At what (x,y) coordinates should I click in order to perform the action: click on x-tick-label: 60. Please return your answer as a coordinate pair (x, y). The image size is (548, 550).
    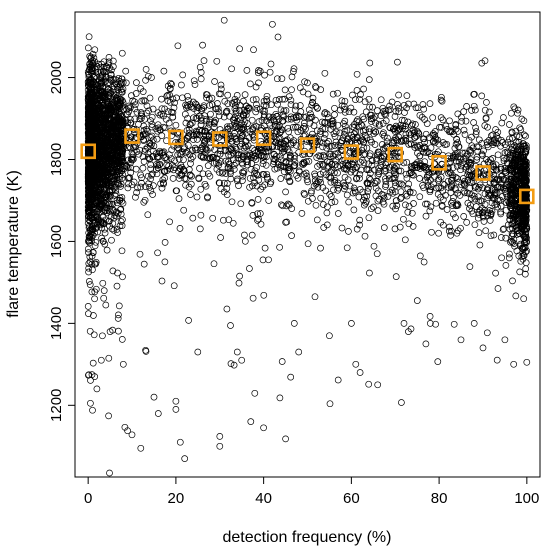
    Looking at the image, I should click on (351, 498).